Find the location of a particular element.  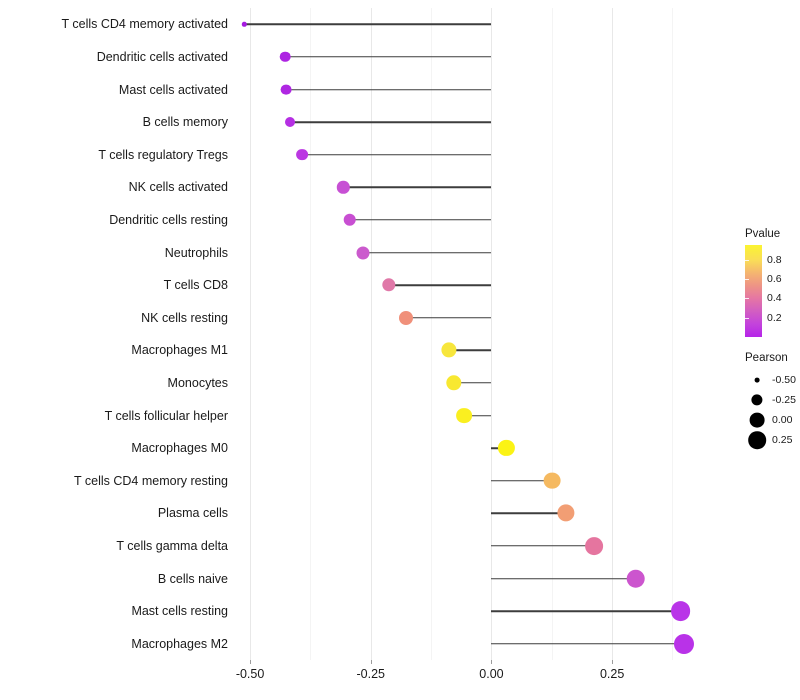

y-axis-label: Neutrophils is located at coordinates (196, 252).